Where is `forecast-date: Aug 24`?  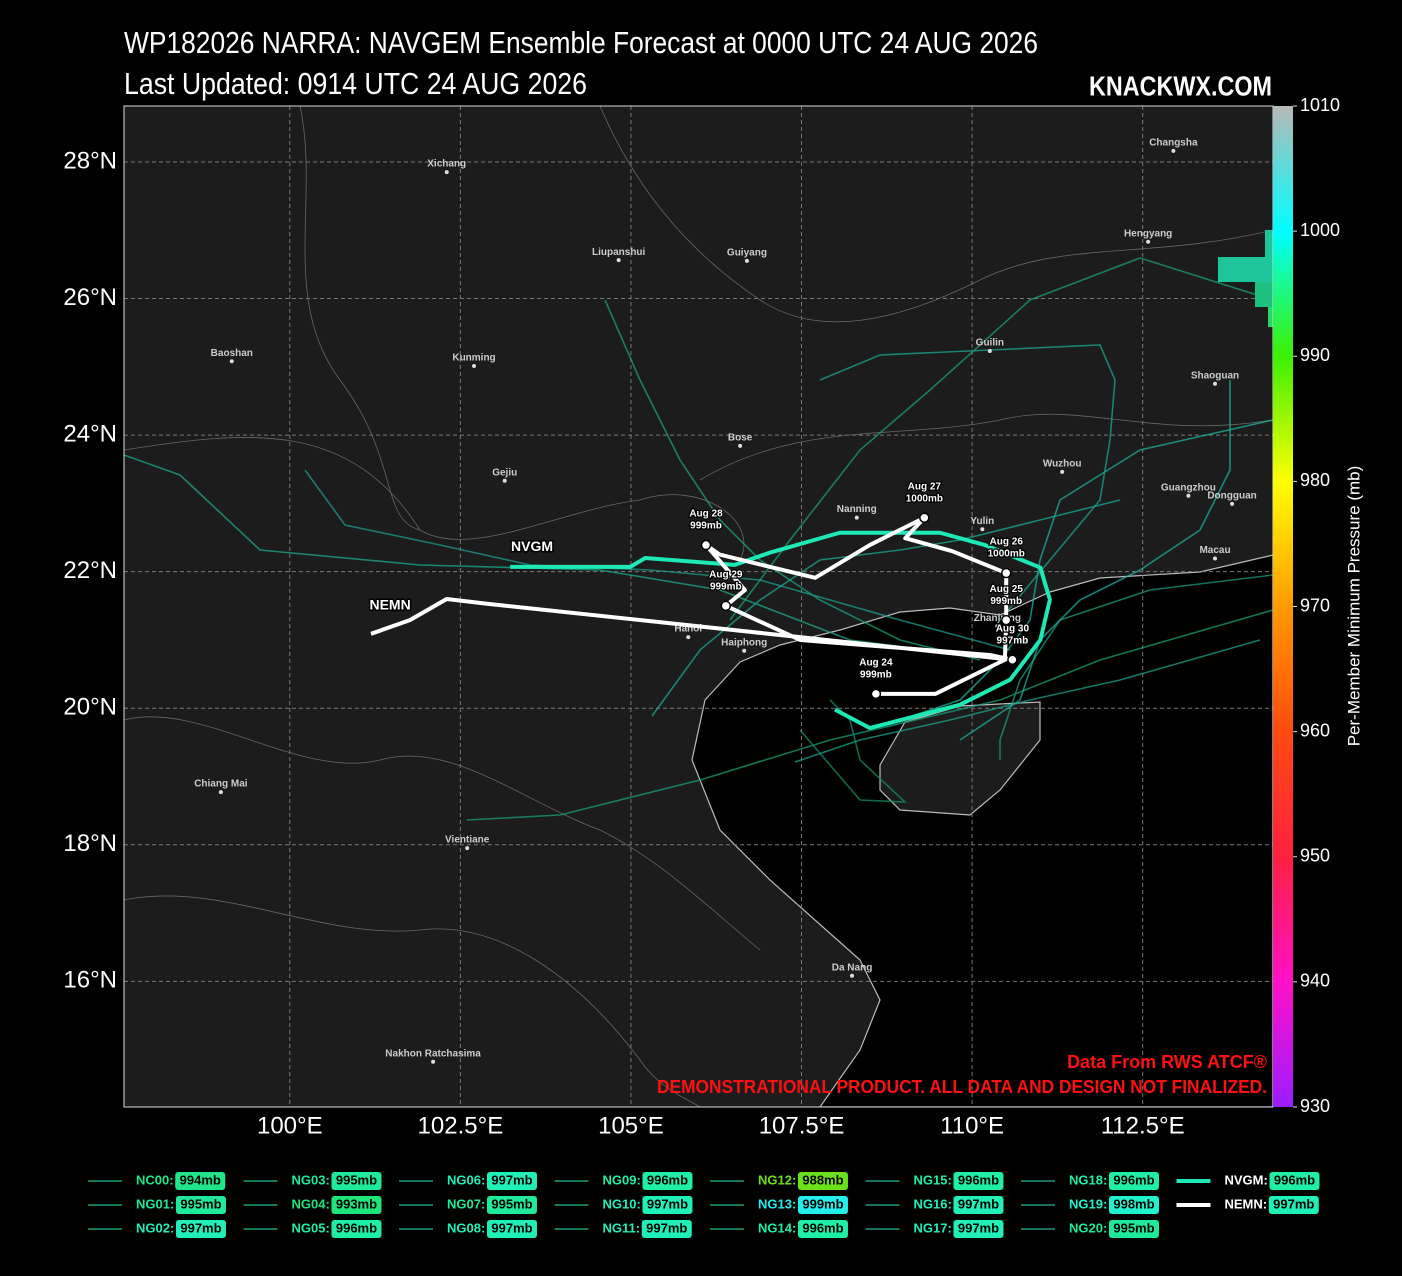
forecast-date: Aug 24 is located at coordinates (876, 663).